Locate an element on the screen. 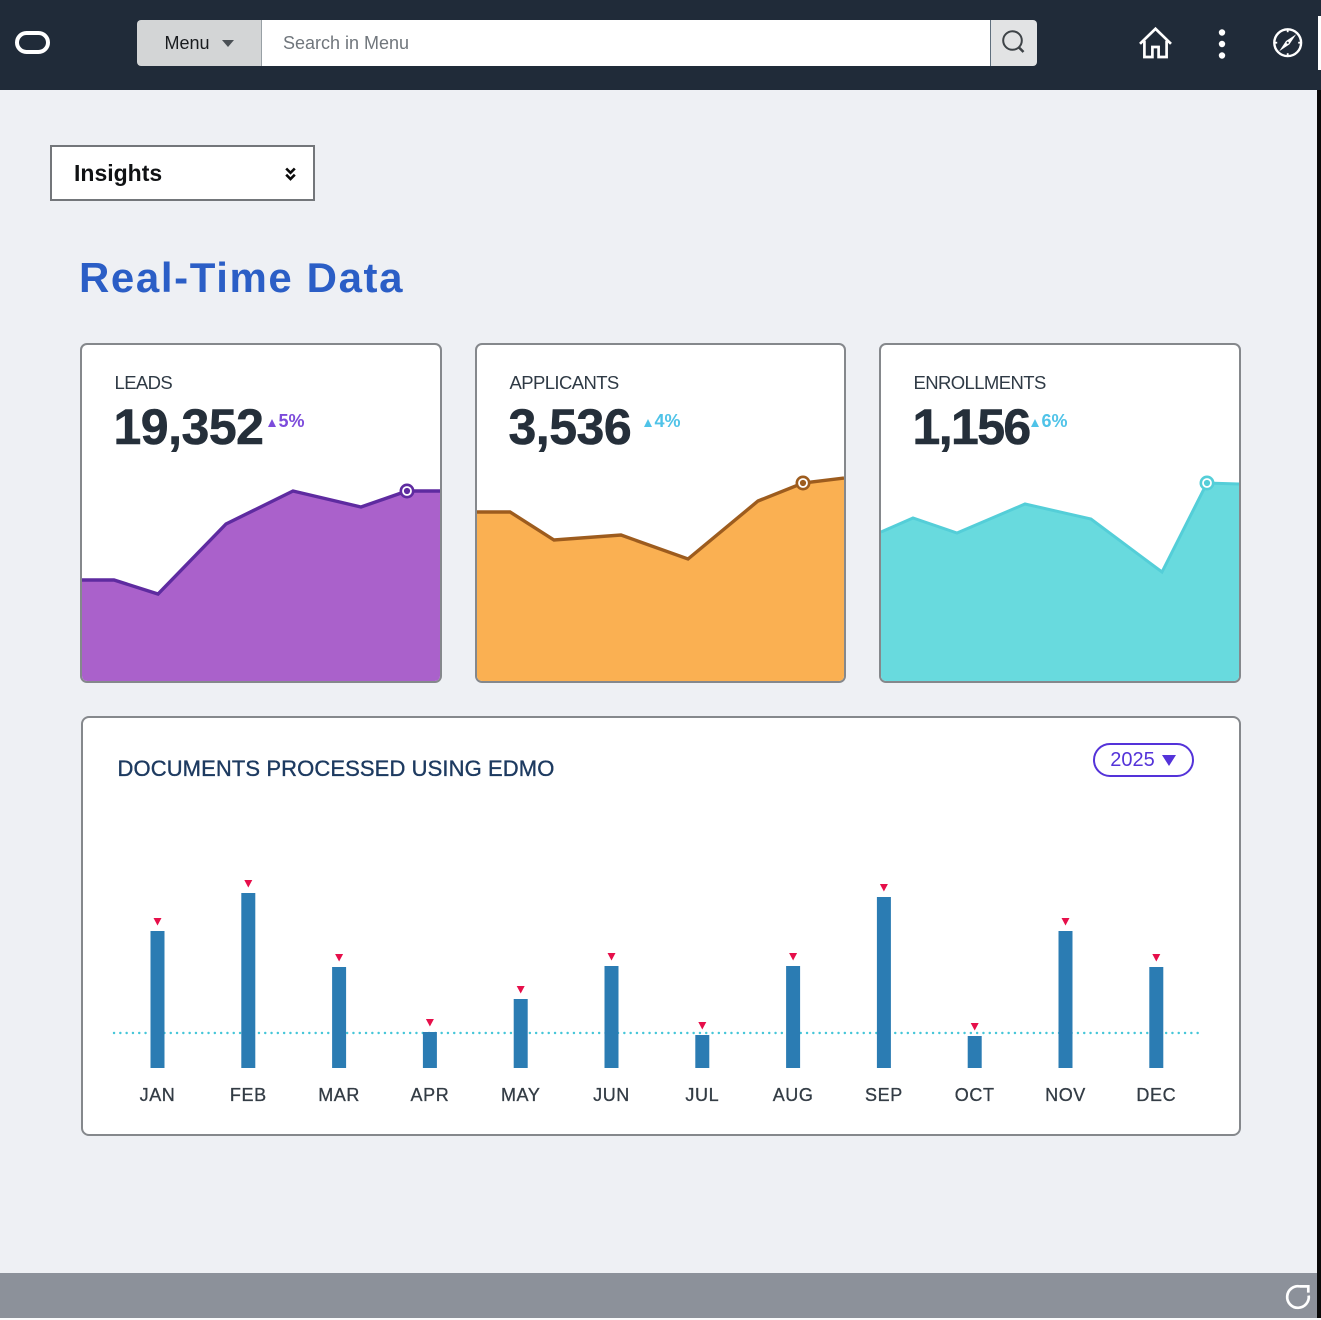  svg-text: NOV is located at coordinates (1065, 1095).